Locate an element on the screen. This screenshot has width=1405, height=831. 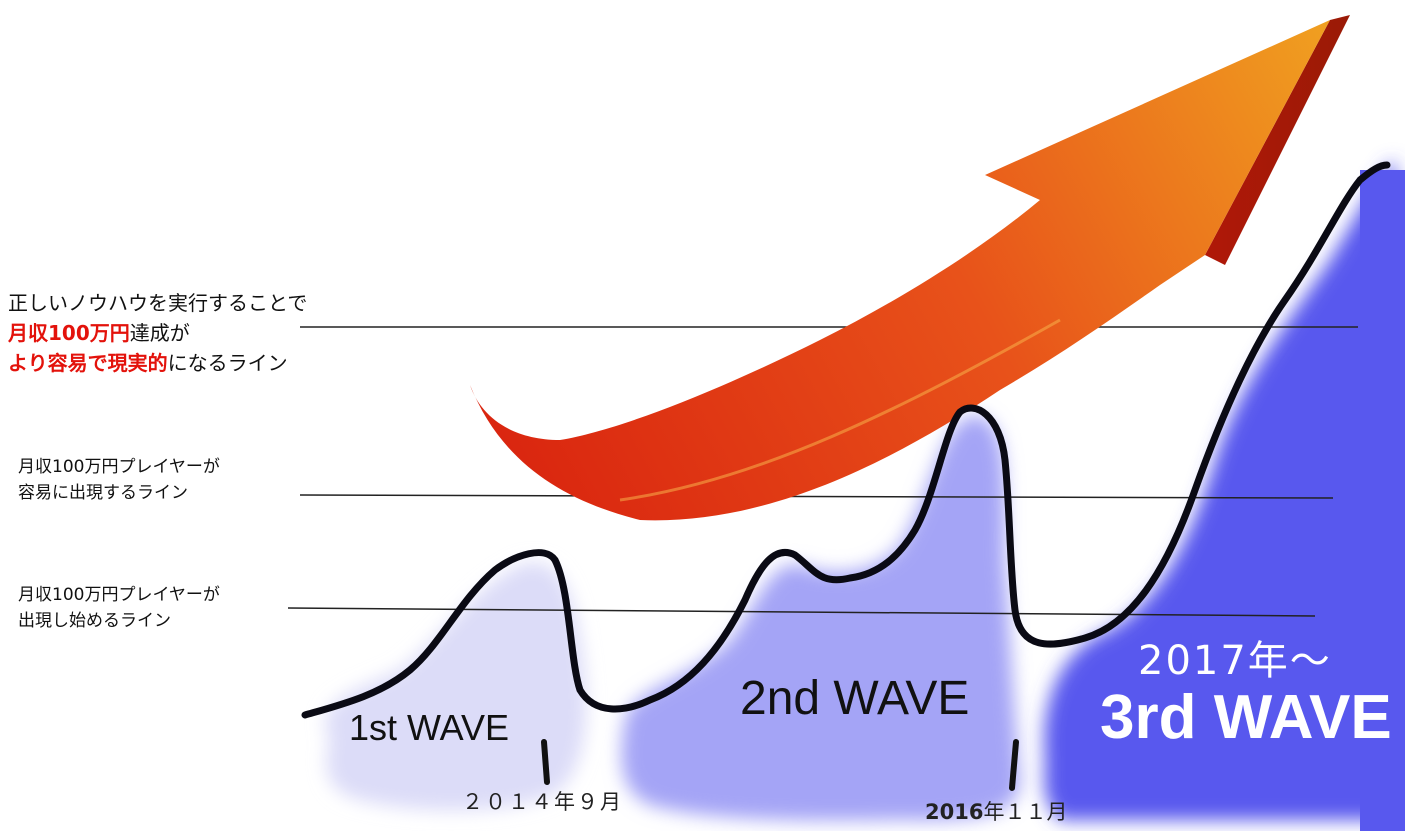
label-top-line2: 月収100万円達成が is located at coordinates (157, 333).